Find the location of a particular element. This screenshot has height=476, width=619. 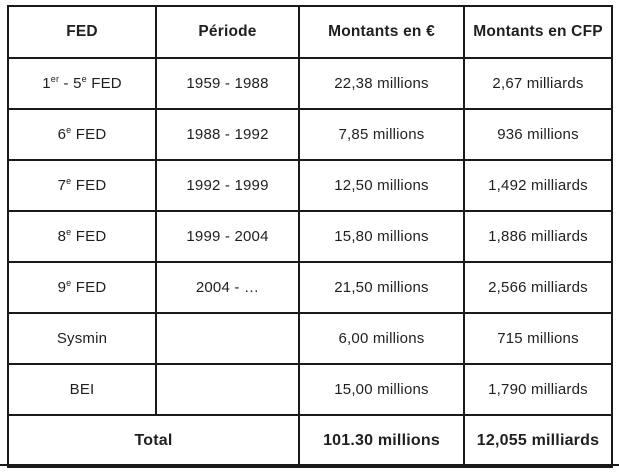

text-part: 9 is located at coordinates (62, 287).